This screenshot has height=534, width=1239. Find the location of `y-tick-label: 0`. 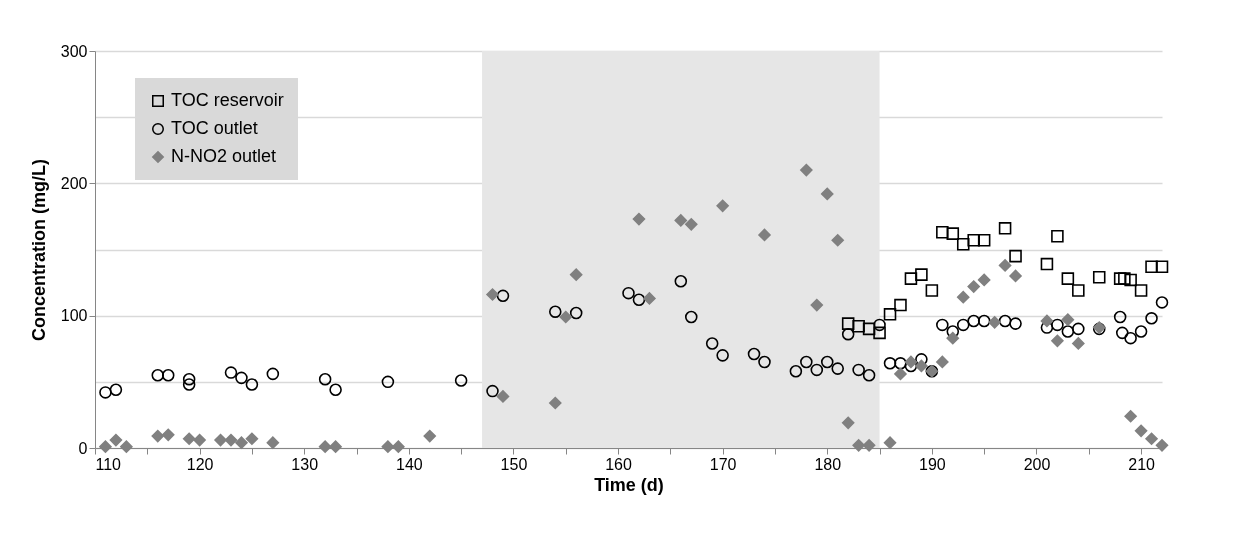

y-tick-label: 0 is located at coordinates (83, 448).